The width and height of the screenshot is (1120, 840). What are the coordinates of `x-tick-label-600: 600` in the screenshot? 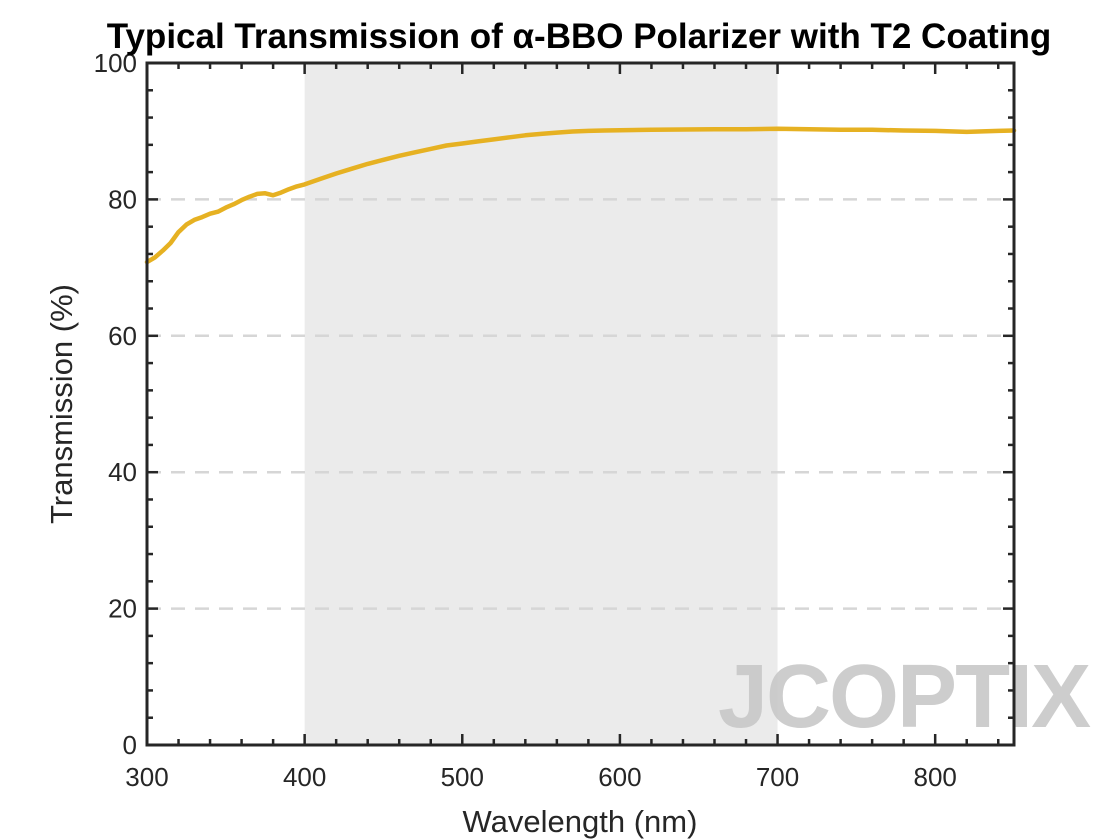 It's located at (619, 777).